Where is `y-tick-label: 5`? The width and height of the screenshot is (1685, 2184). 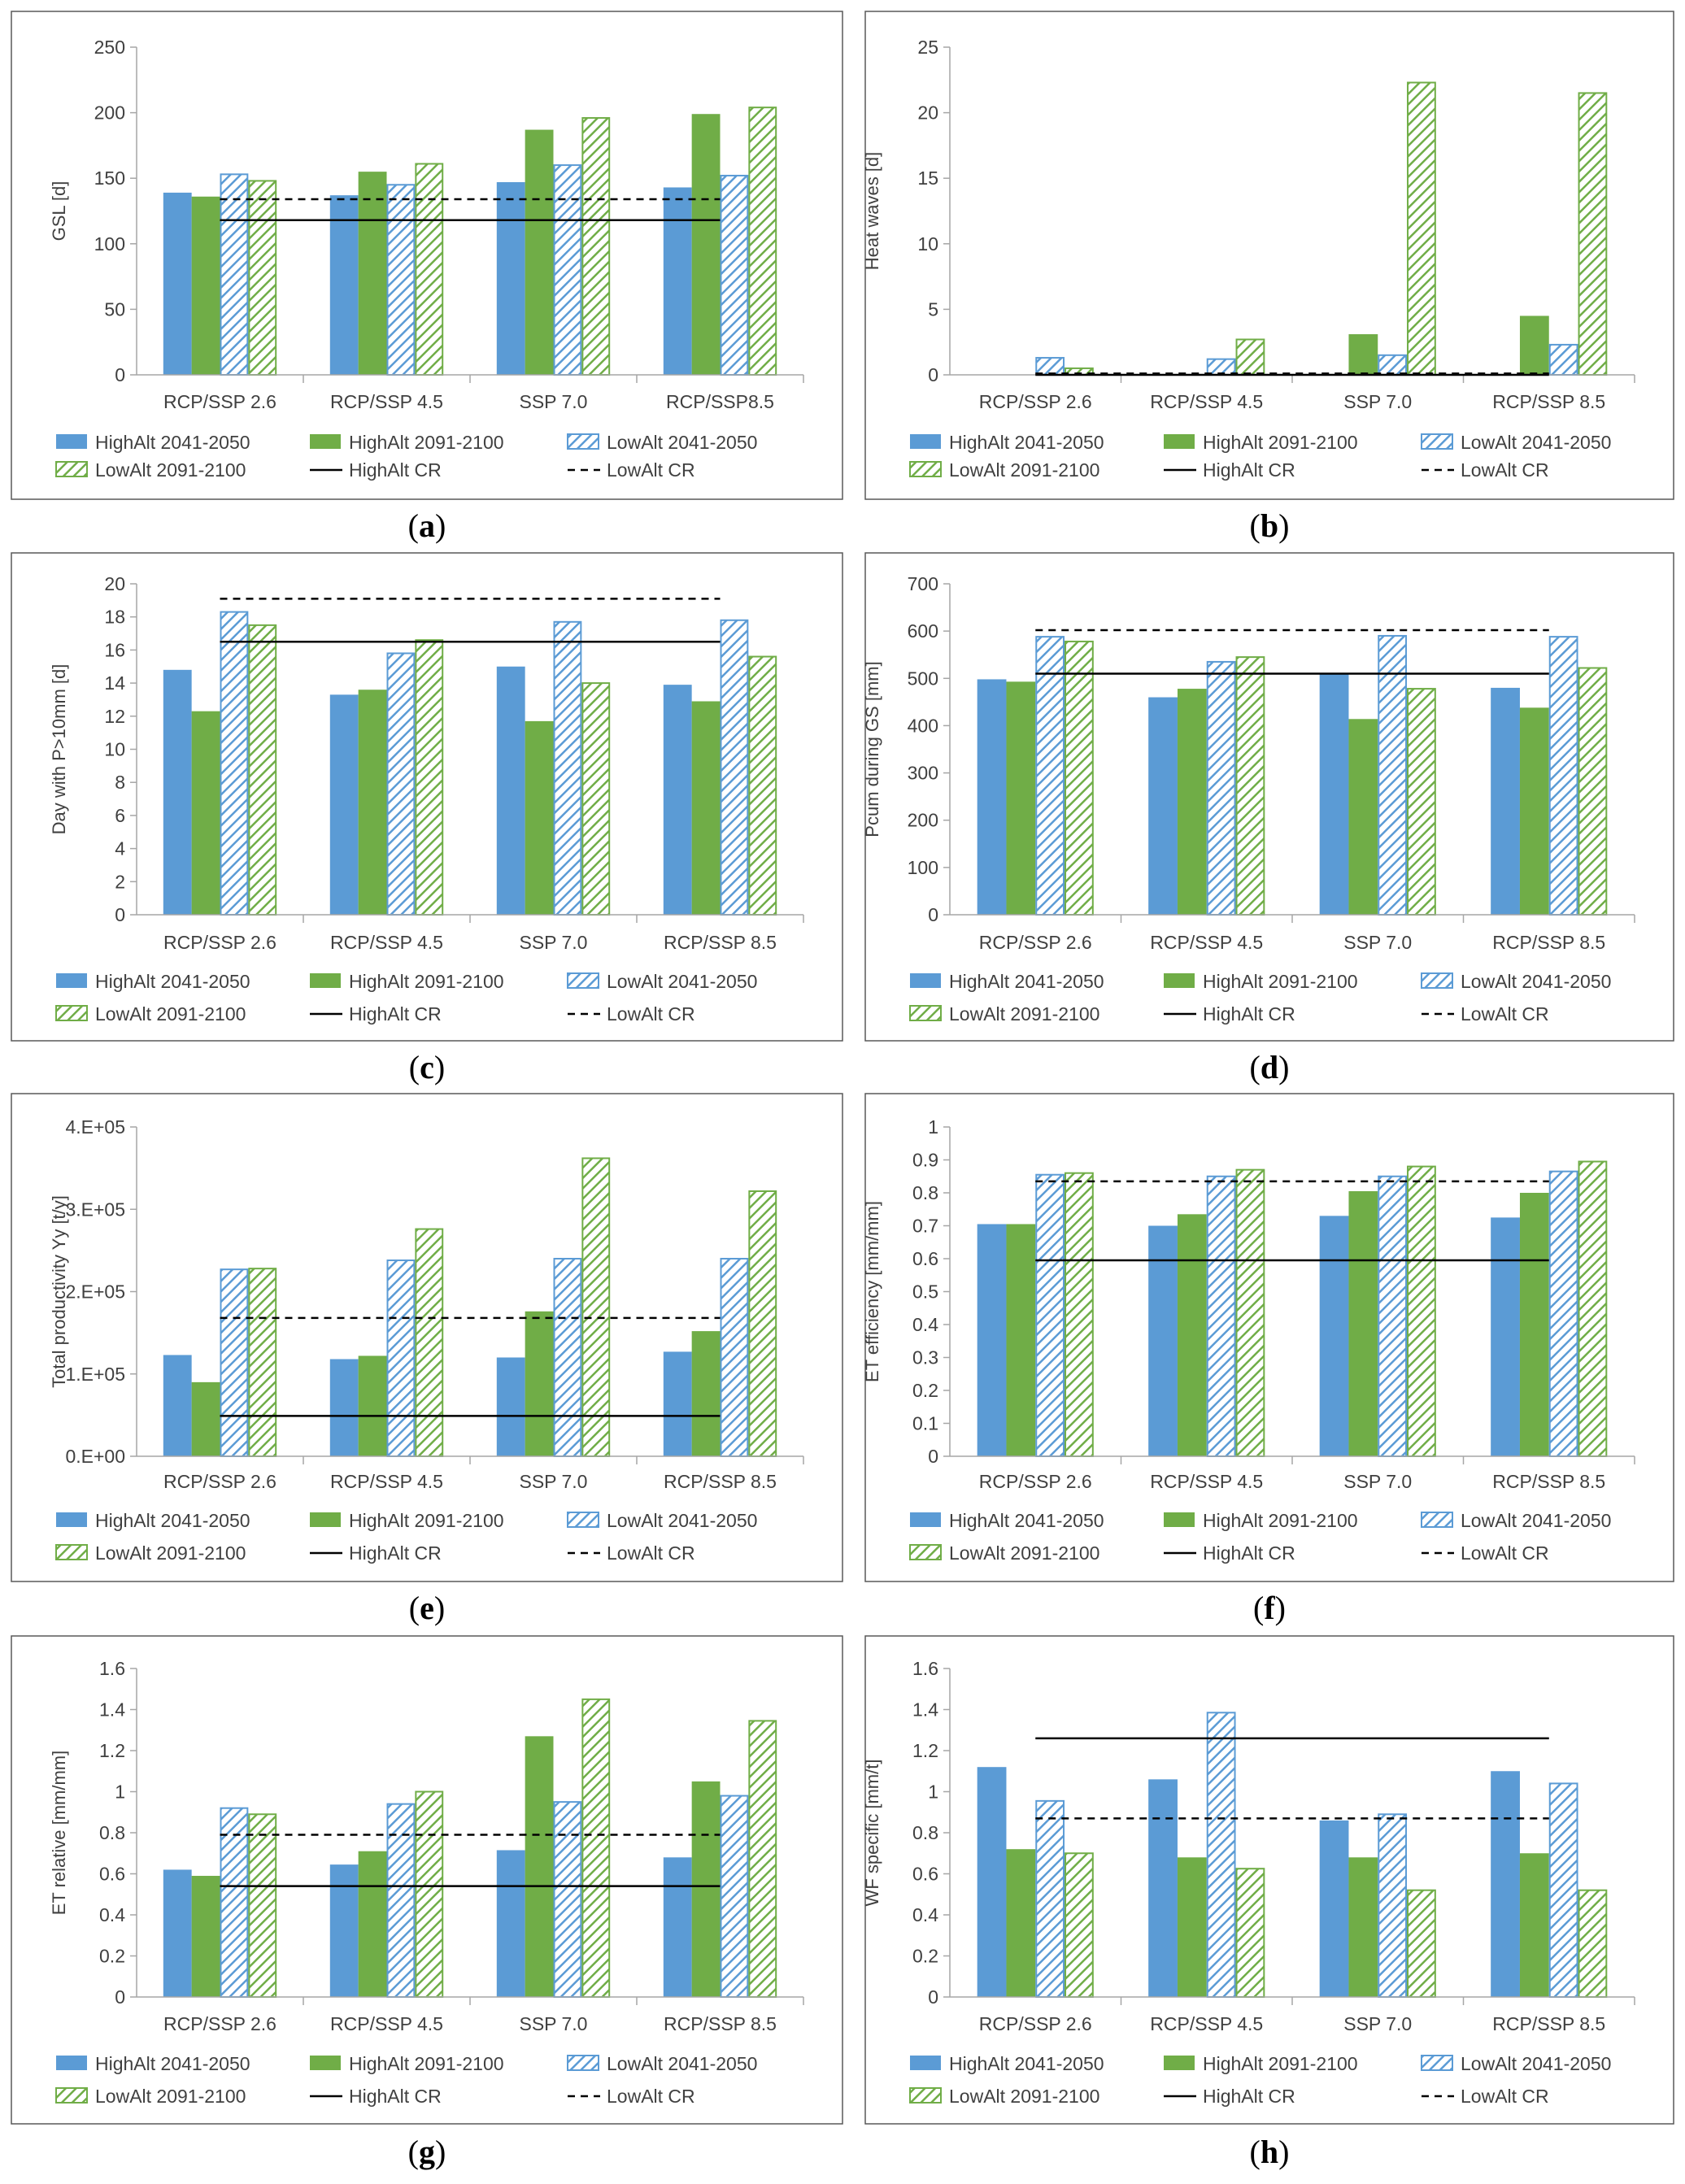
y-tick-label: 5 is located at coordinates (933, 309).